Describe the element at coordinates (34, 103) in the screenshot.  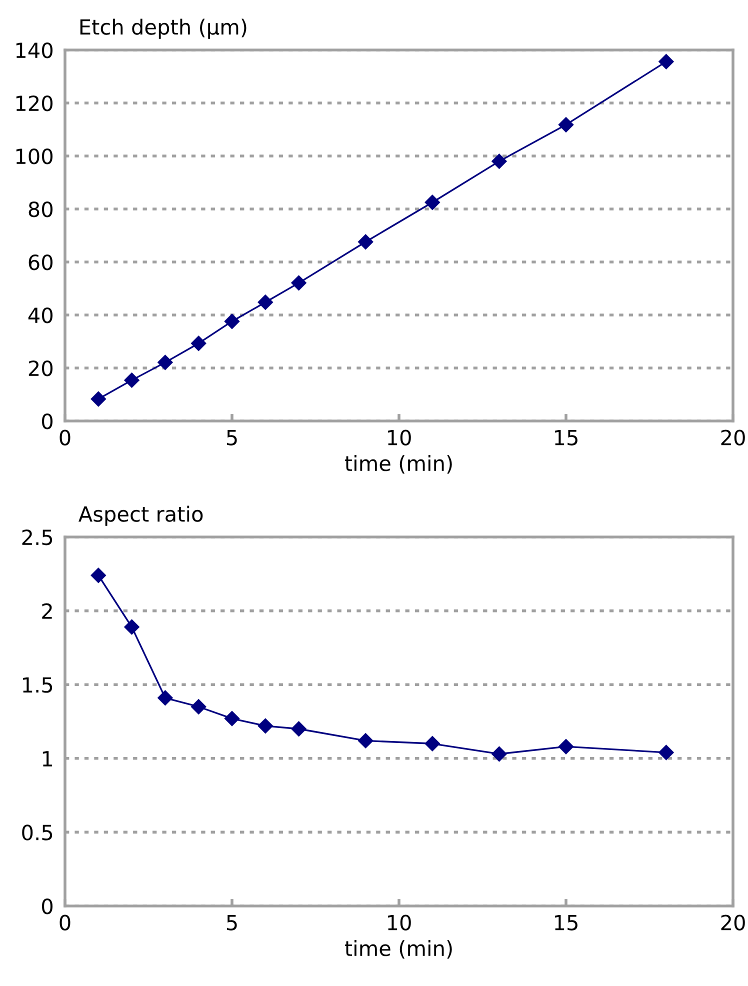
I see `y-tick-label: 120` at that location.